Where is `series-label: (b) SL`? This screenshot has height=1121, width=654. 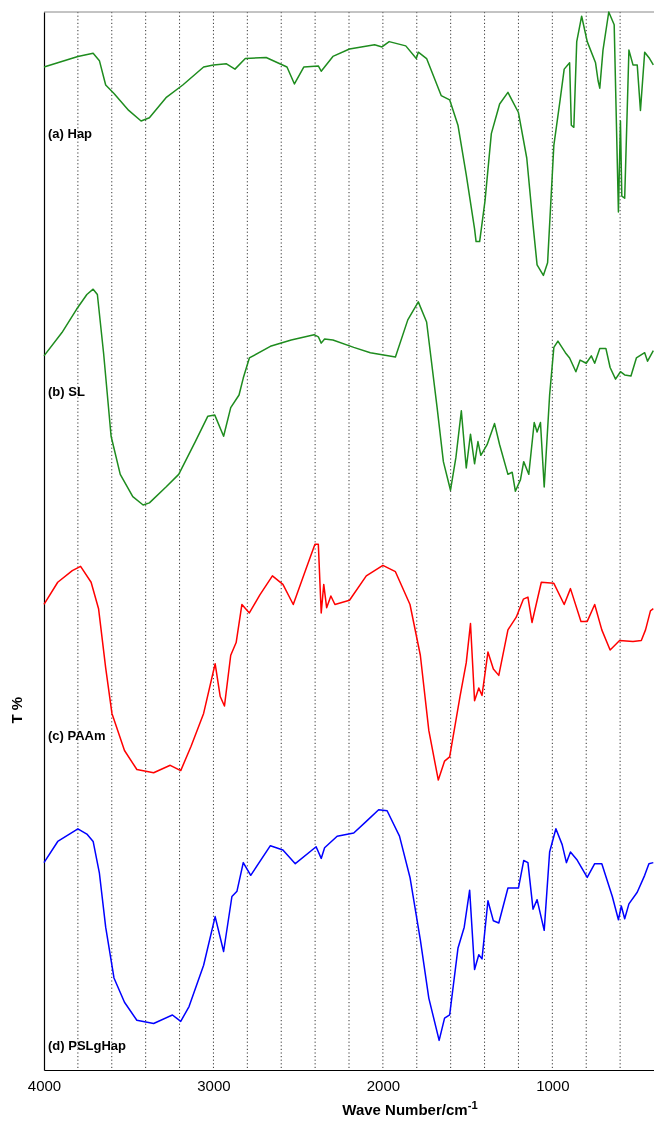 series-label: (b) SL is located at coordinates (66, 391).